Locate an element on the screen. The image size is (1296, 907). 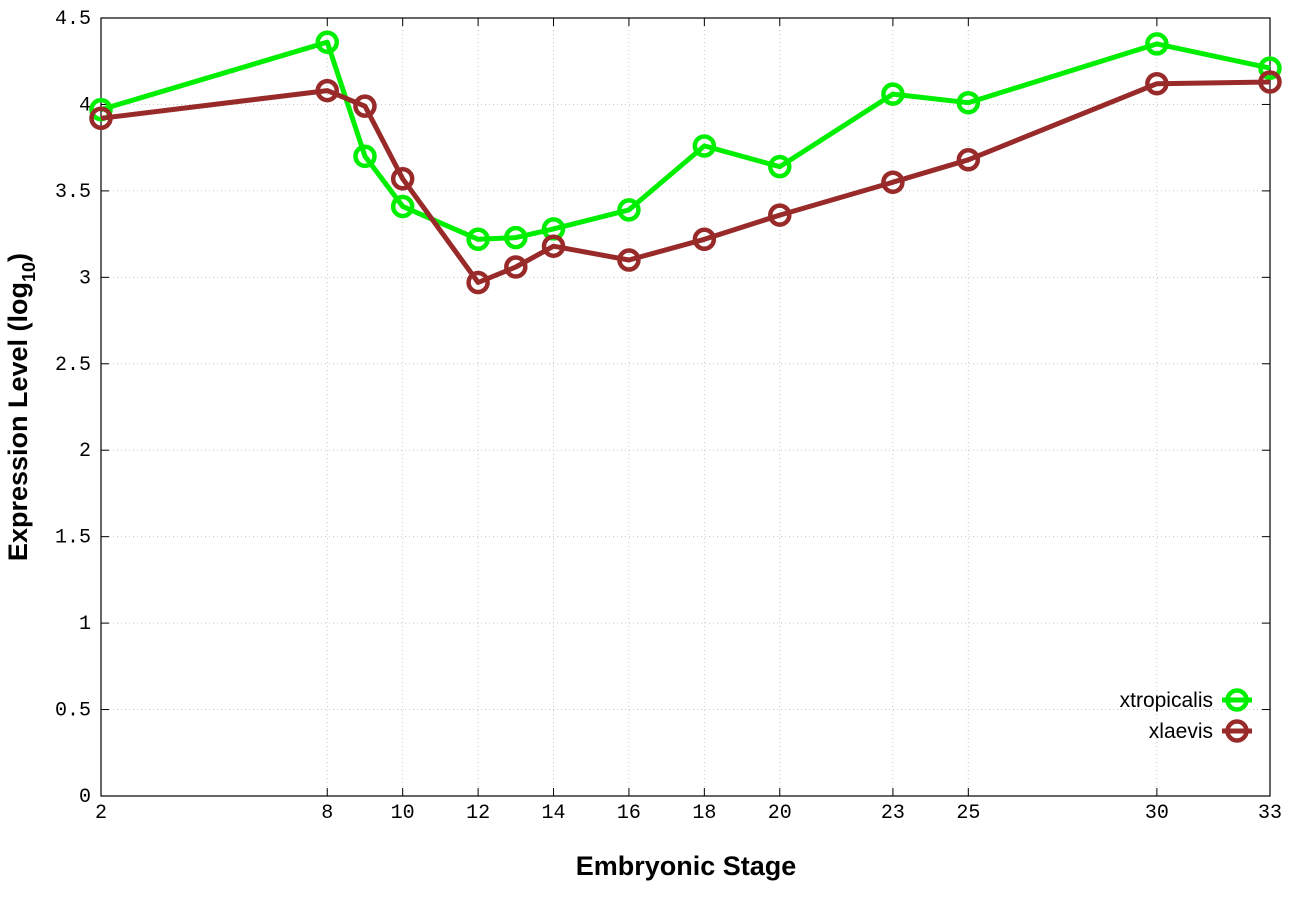
y-axis-title-close: ) is located at coordinates (18, 257).